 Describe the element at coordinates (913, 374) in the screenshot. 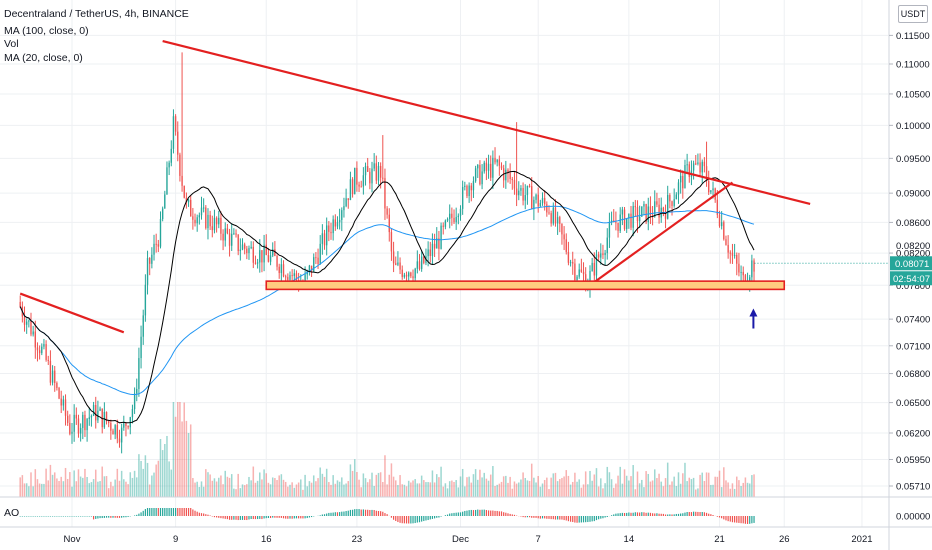

I see `price-tick-label: 0.06800` at that location.